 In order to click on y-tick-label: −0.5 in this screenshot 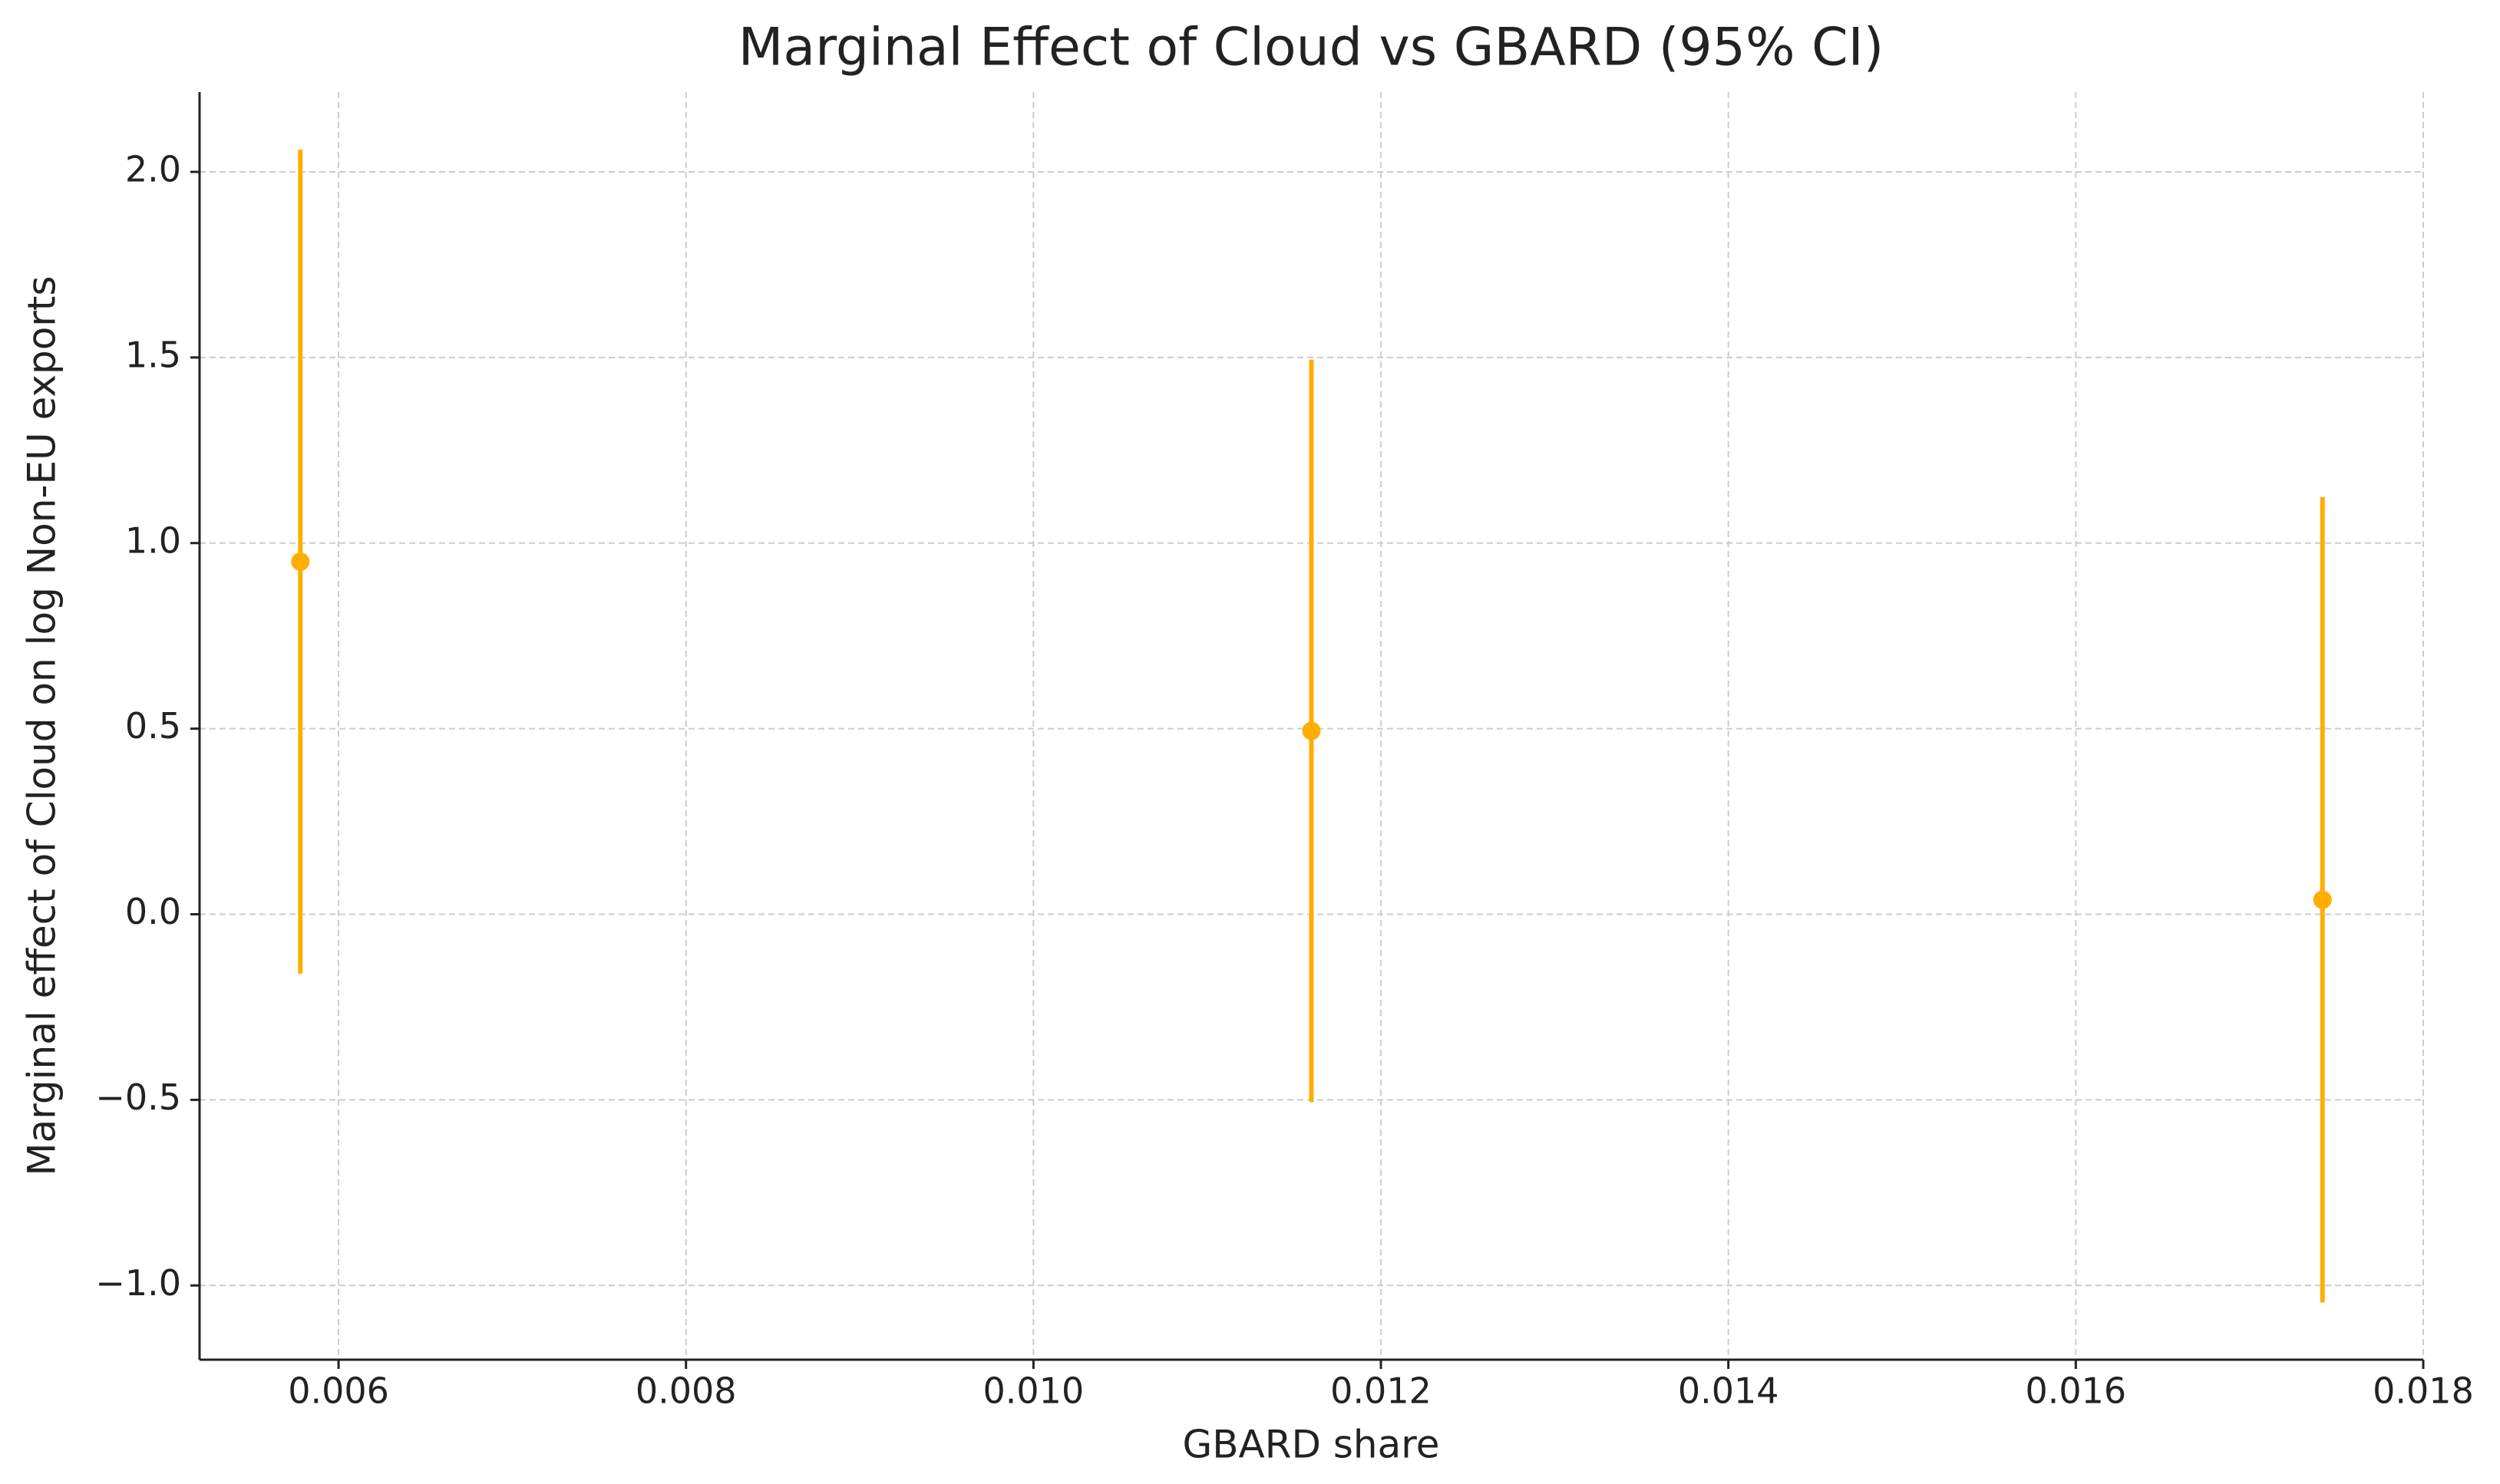, I will do `click(138, 1097)`.